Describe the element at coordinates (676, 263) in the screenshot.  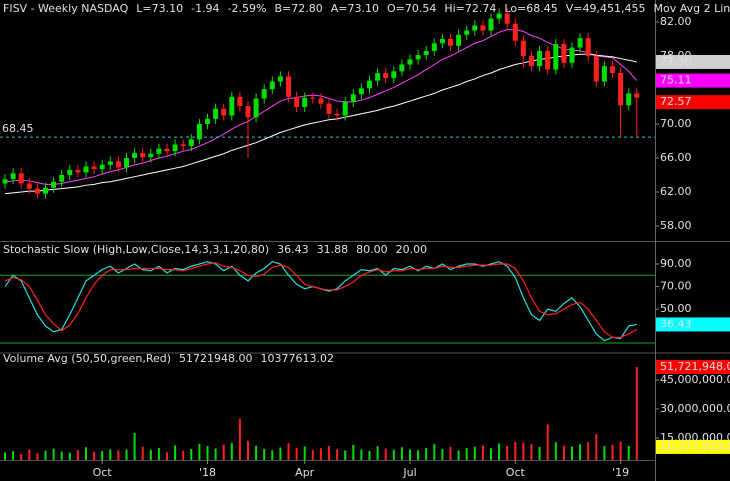
I see `y-tick-label: 90.00` at that location.